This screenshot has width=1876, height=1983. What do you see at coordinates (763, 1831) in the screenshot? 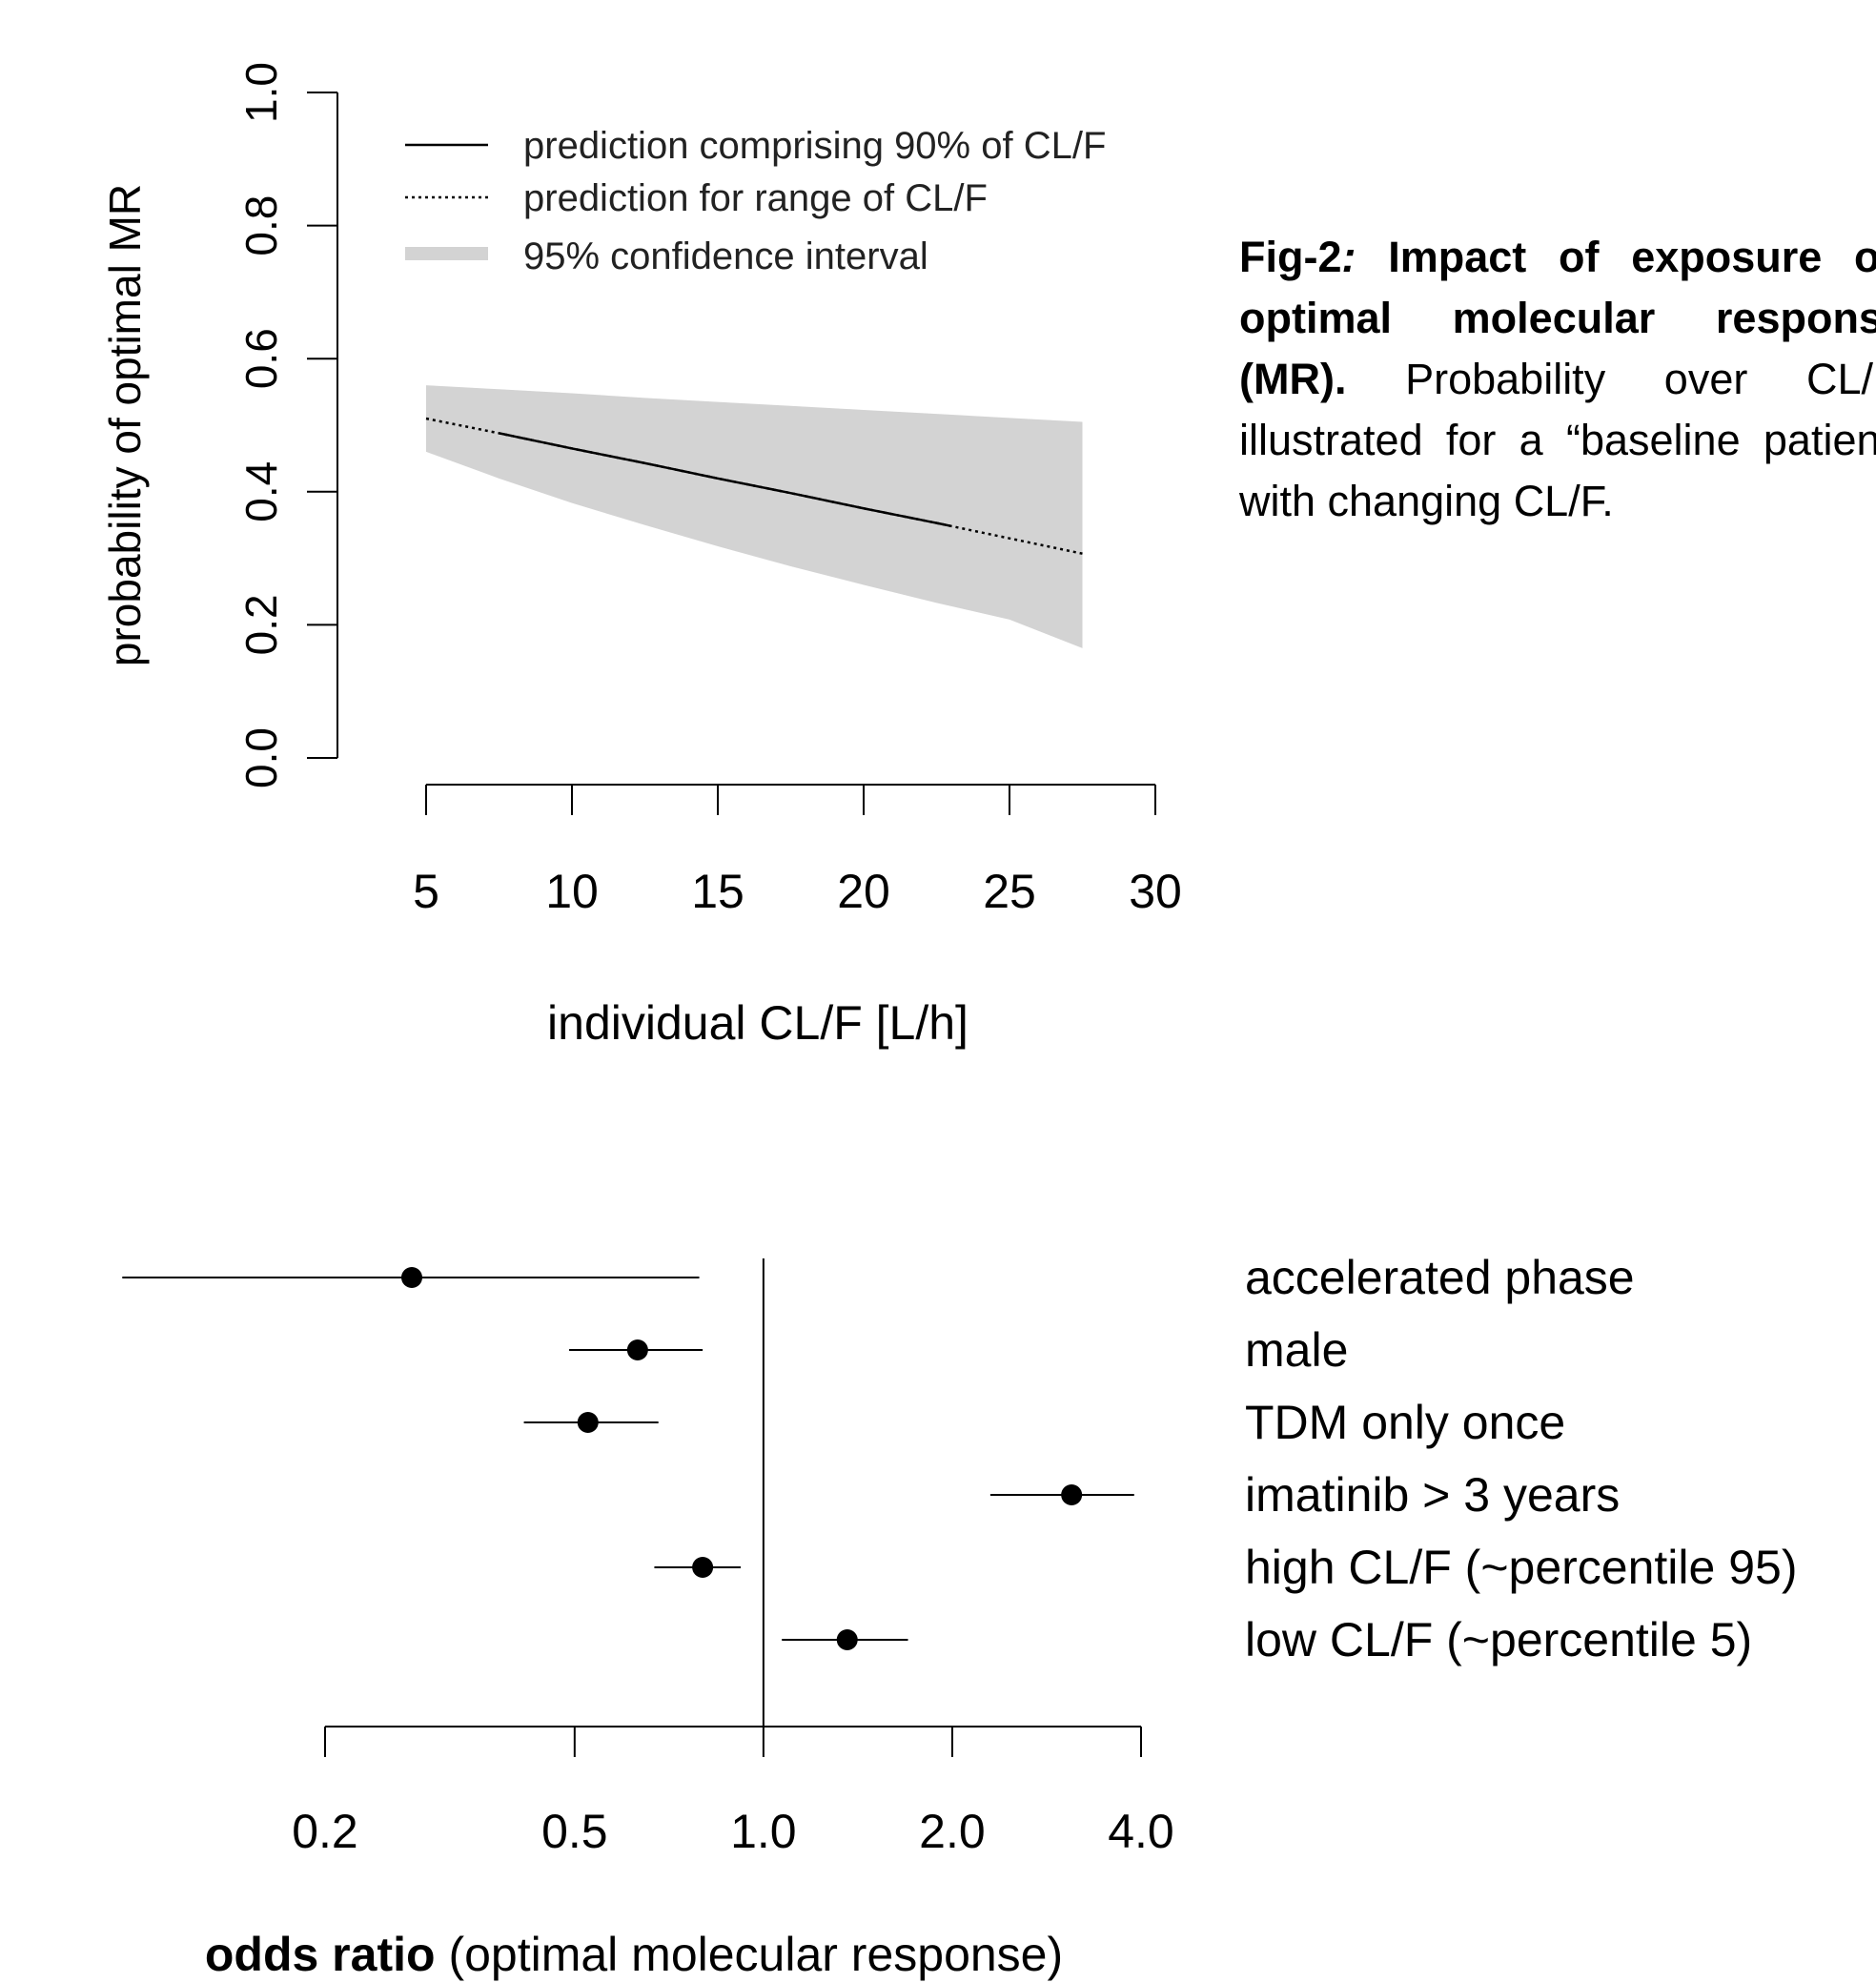
I see `or-tick-label: 1.0` at bounding box center [763, 1831].